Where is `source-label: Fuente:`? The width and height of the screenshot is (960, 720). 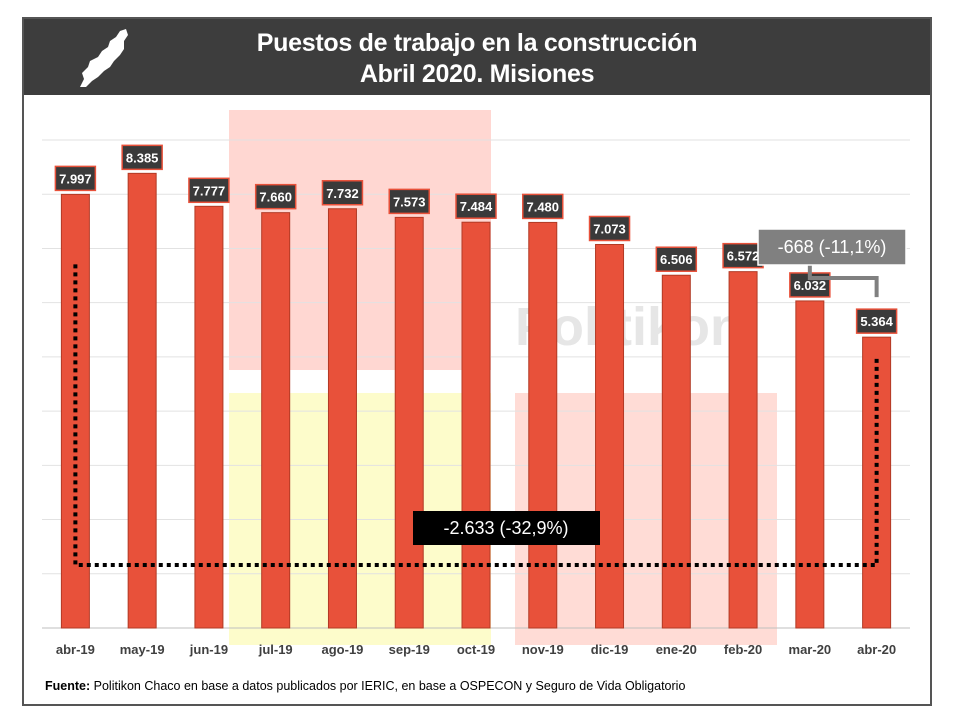 source-label: Fuente: is located at coordinates (68, 686).